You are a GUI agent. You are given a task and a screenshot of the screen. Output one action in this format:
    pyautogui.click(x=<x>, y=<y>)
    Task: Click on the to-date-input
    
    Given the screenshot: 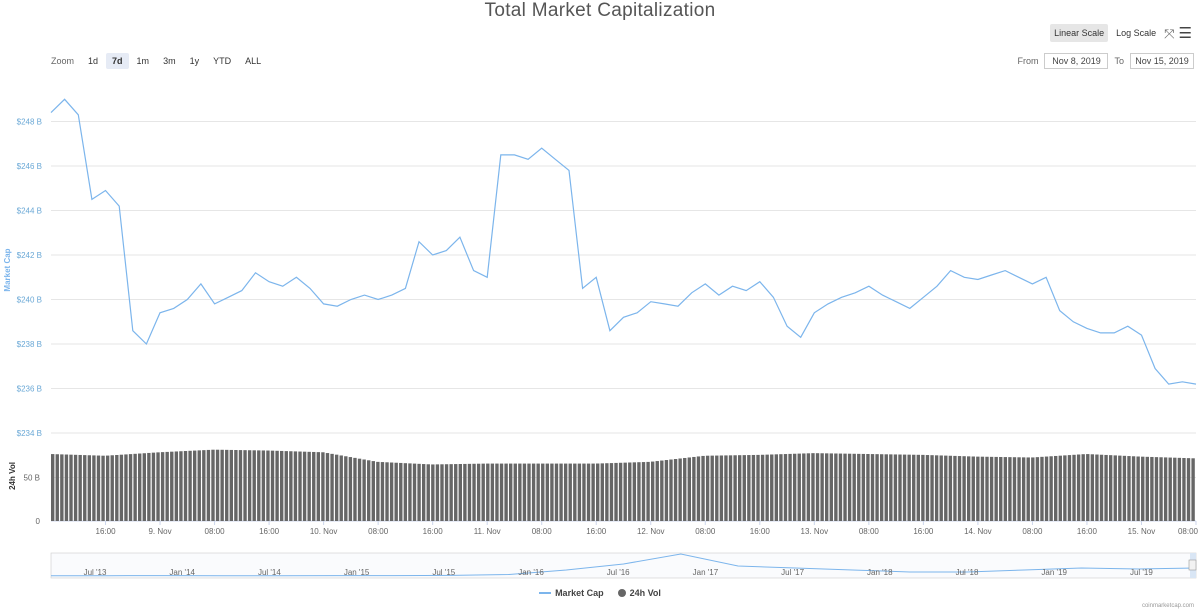 What is the action you would take?
    pyautogui.click(x=1162, y=61)
    